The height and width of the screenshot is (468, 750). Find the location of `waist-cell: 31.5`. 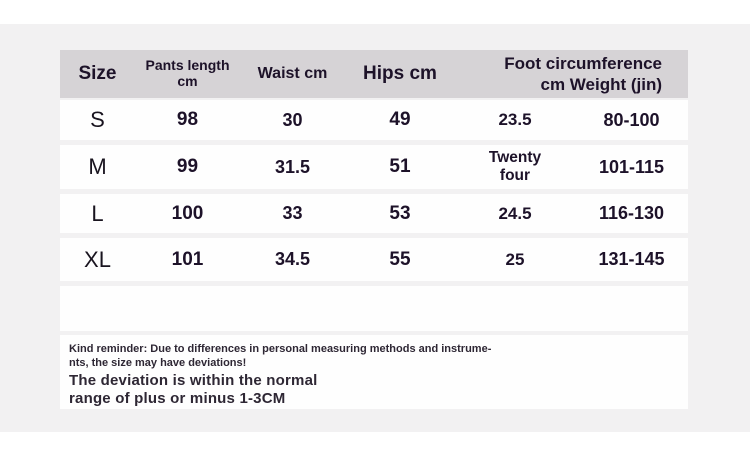

waist-cell: 31.5 is located at coordinates (292, 166).